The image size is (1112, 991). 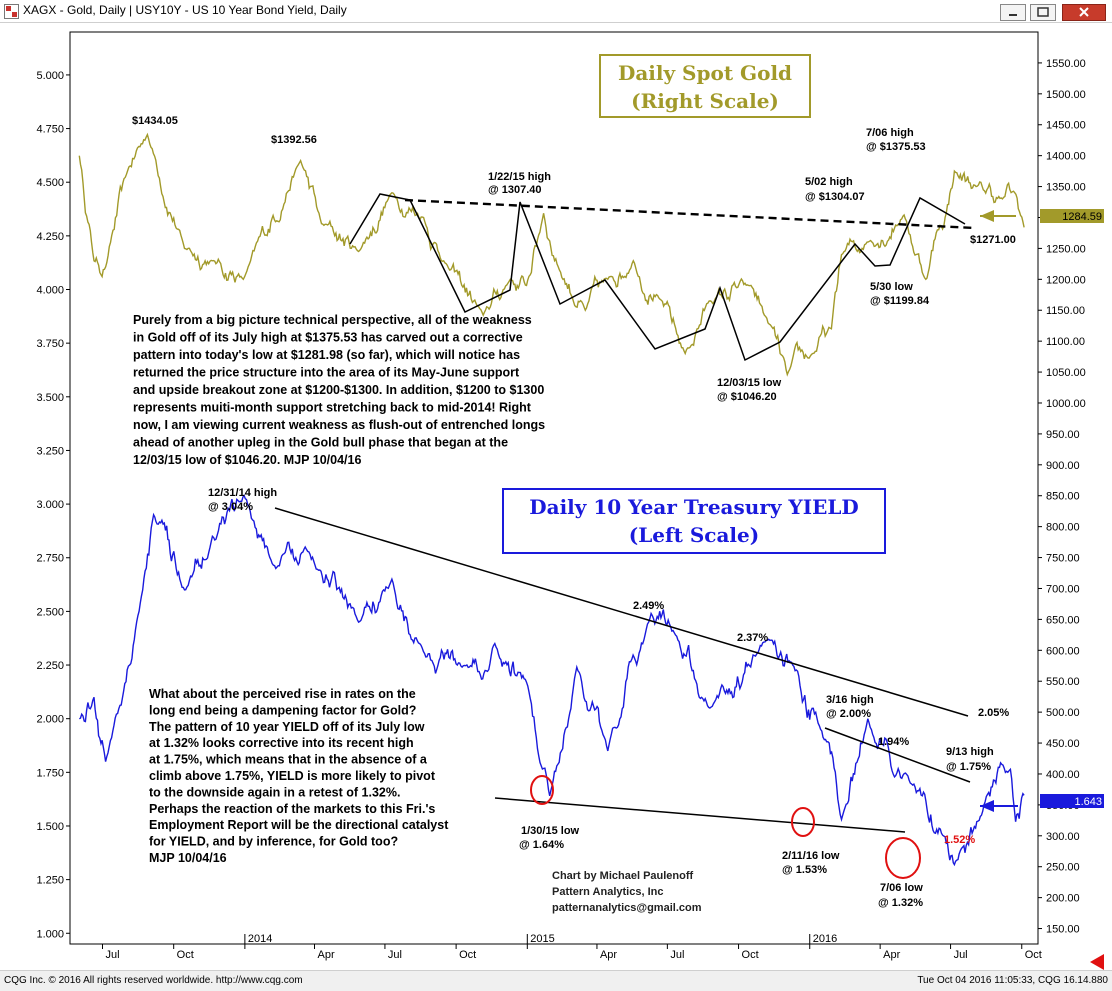 I want to click on gold-trendlines, so click(x=662, y=277).